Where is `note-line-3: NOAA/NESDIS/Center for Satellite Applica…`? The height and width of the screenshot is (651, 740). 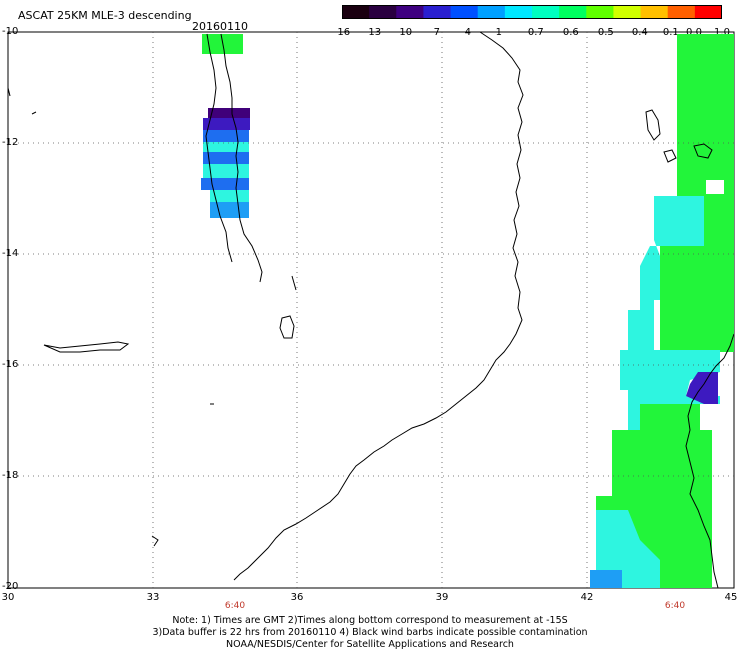 note-line-3: NOAA/NESDIS/Center for Satellite Applica… is located at coordinates (370, 644).